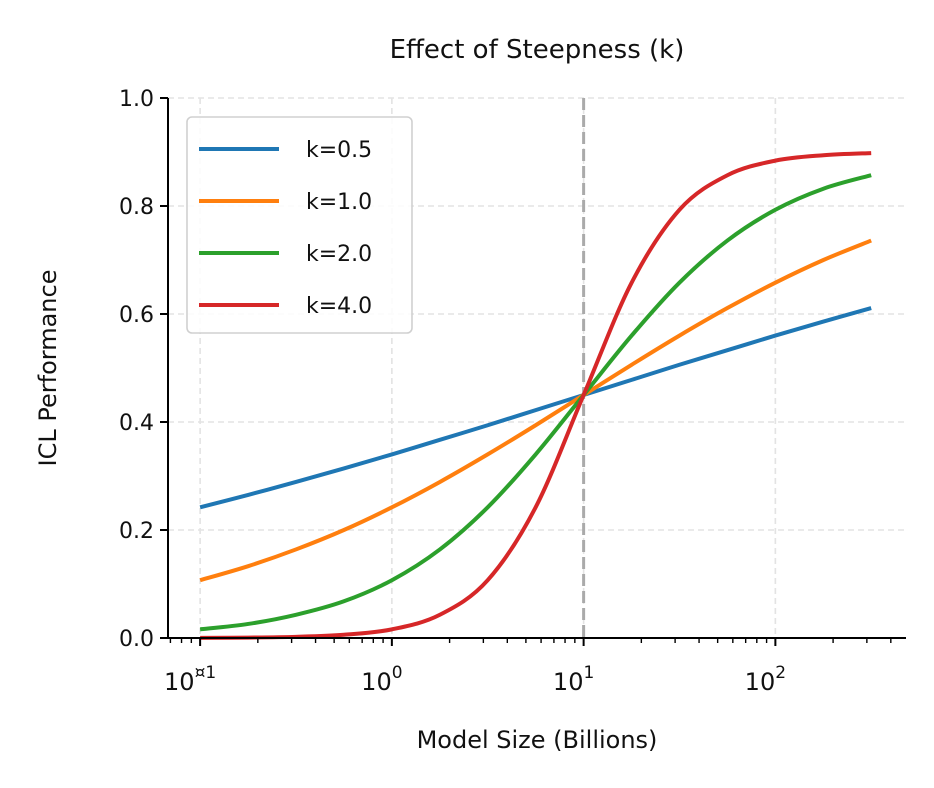  I want to click on y-tick-label: 0.8, so click(136, 207).